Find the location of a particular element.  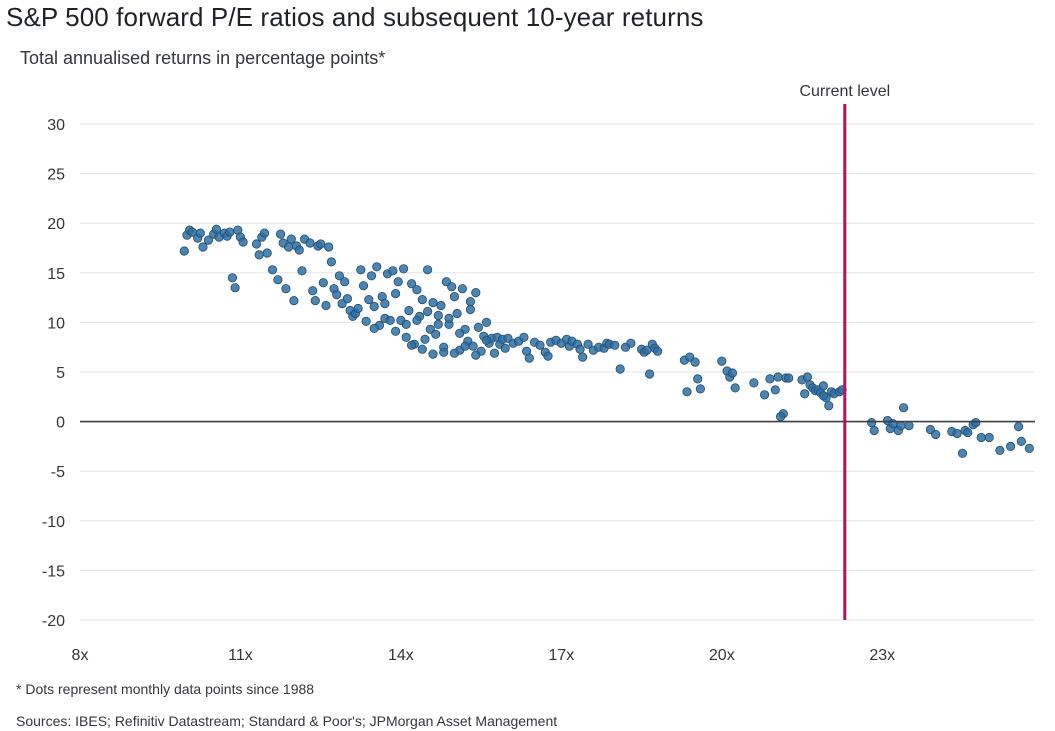

y-tick-label: -20 is located at coordinates (53, 621).